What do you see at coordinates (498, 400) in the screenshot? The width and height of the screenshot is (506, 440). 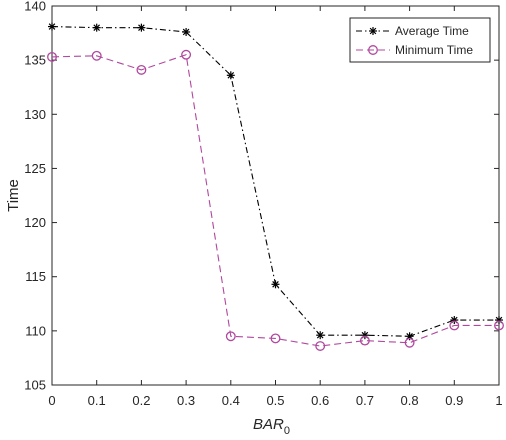 I see `x-tick-label: 1` at bounding box center [498, 400].